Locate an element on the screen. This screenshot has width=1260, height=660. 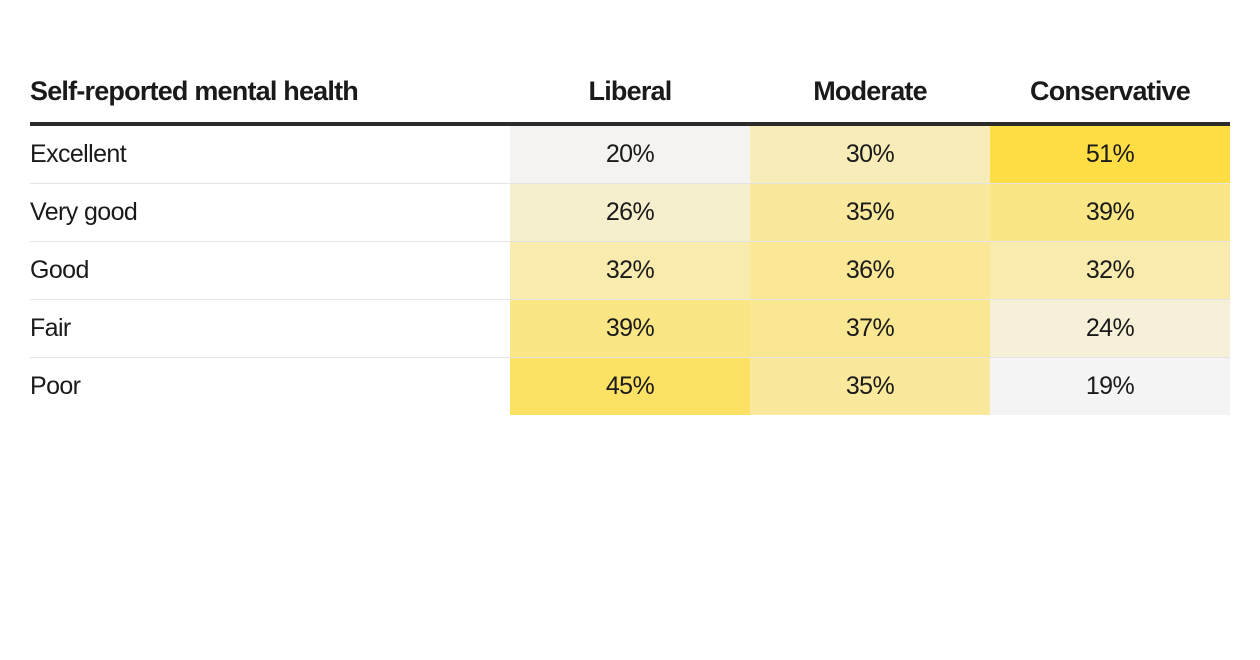
row-label-good: Good is located at coordinates (270, 270).